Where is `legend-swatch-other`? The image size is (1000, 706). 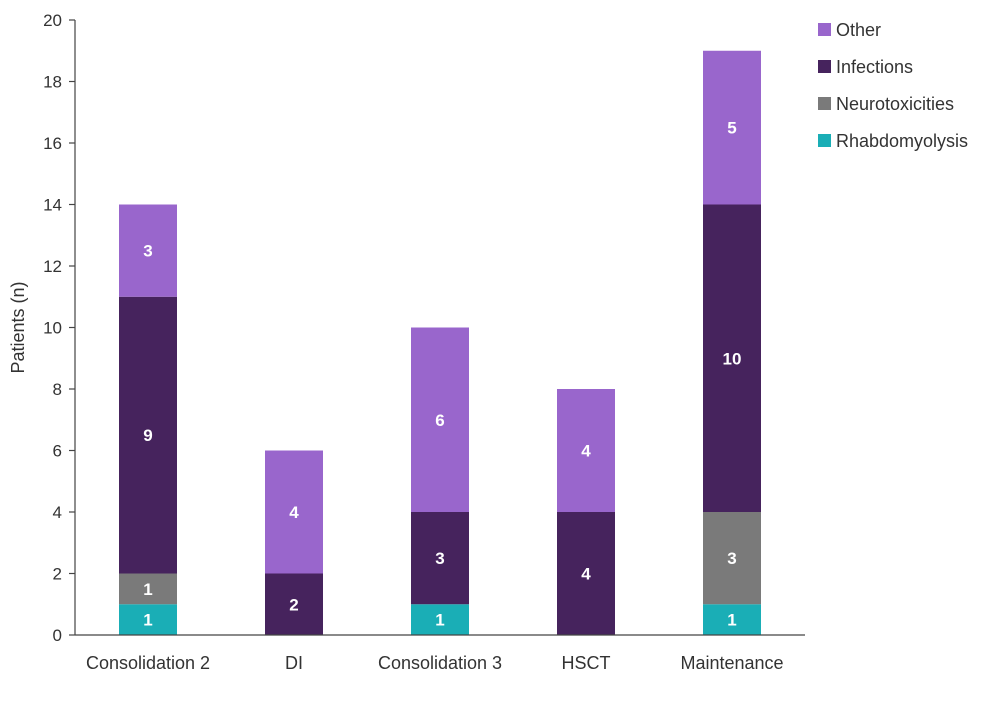
legend-swatch-other is located at coordinates (824, 29).